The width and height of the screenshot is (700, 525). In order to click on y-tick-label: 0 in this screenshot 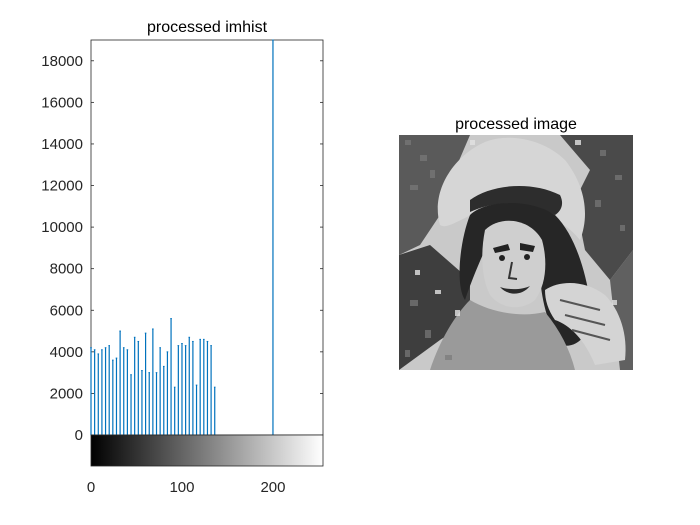, I will do `click(79, 435)`.